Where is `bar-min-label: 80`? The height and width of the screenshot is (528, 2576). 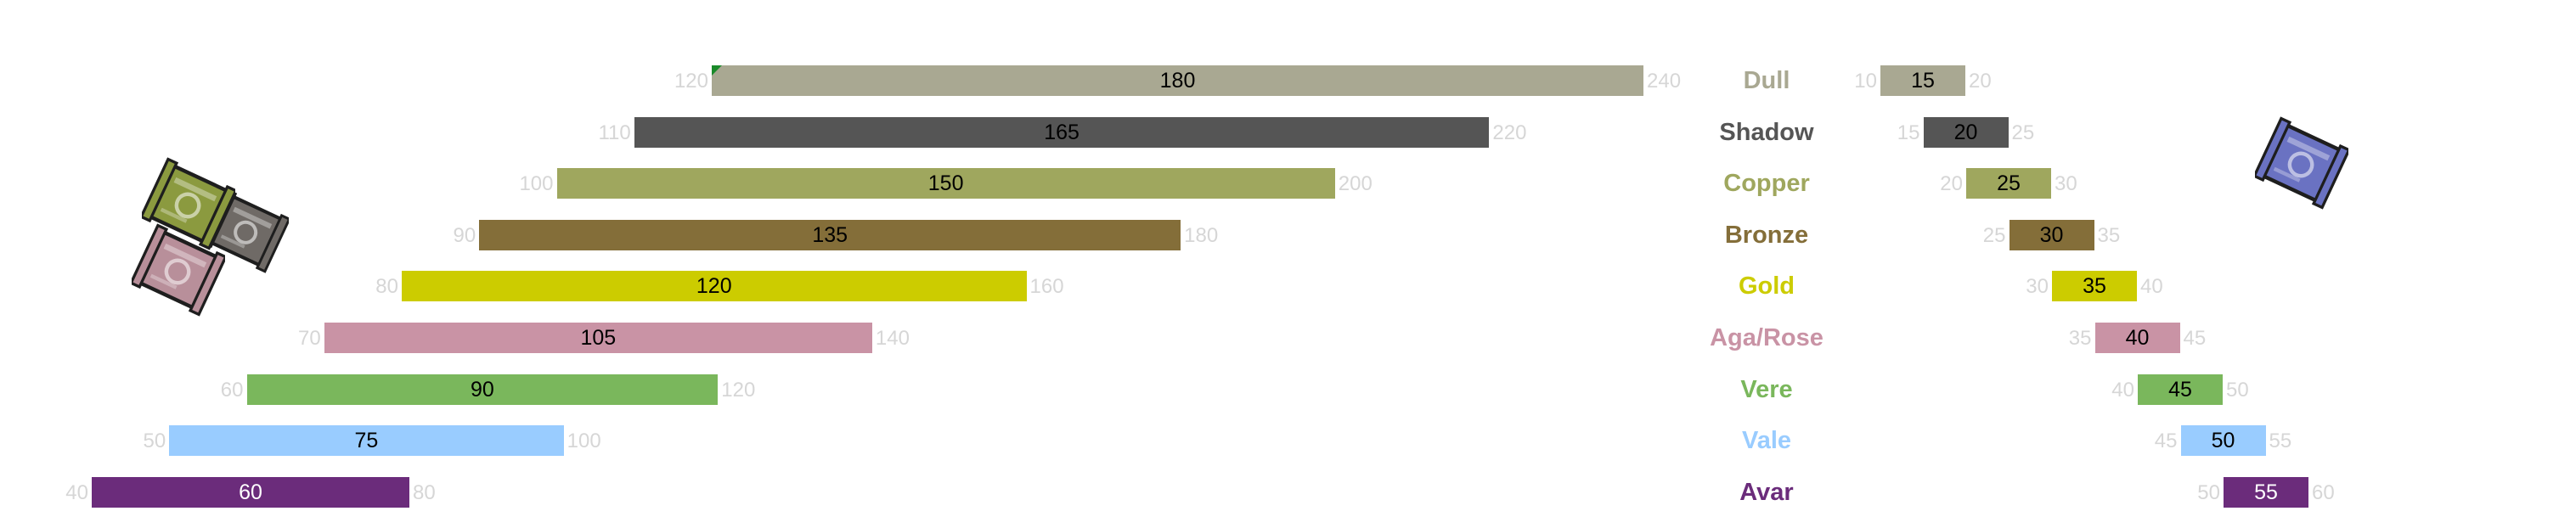 bar-min-label: 80 is located at coordinates (386, 286).